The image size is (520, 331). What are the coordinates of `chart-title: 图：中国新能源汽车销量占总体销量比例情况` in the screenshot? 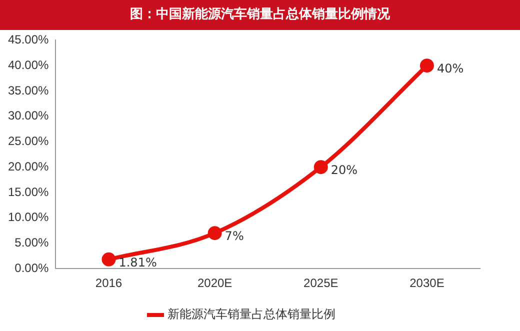 It's located at (260, 15).